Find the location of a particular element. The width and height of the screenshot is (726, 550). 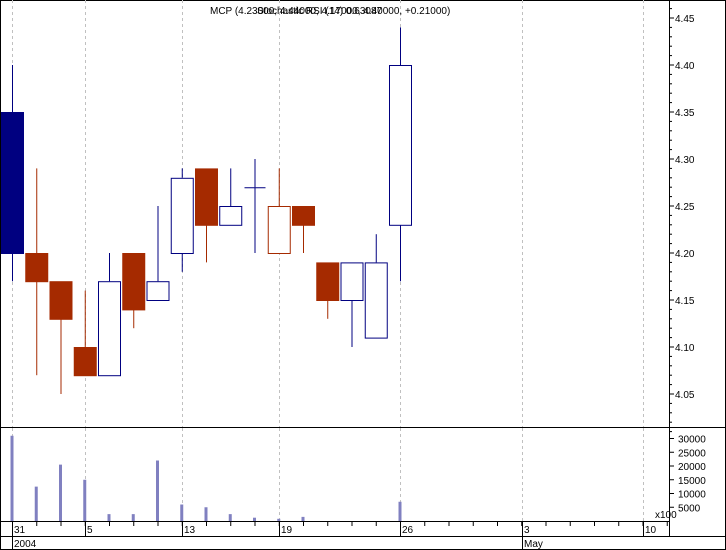

date-tick-label: 3 is located at coordinates (527, 530).